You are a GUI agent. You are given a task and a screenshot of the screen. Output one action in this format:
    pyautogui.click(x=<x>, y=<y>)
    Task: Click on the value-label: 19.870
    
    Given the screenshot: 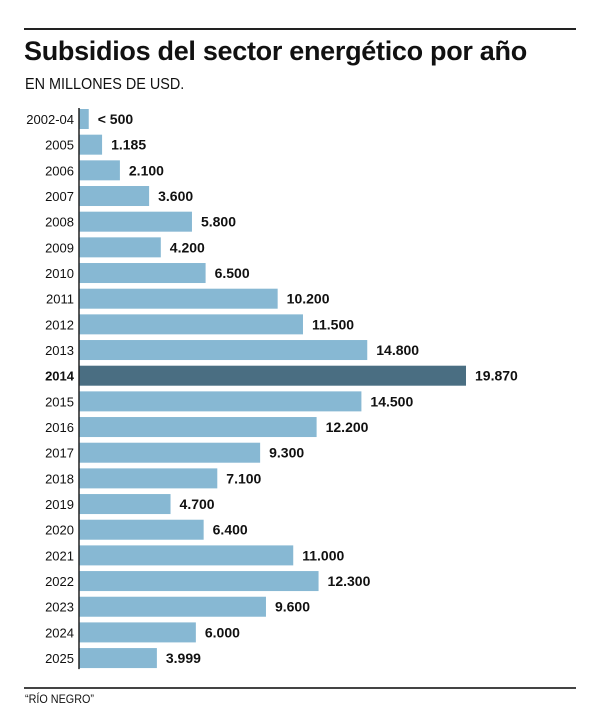 What is the action you would take?
    pyautogui.click(x=496, y=376)
    